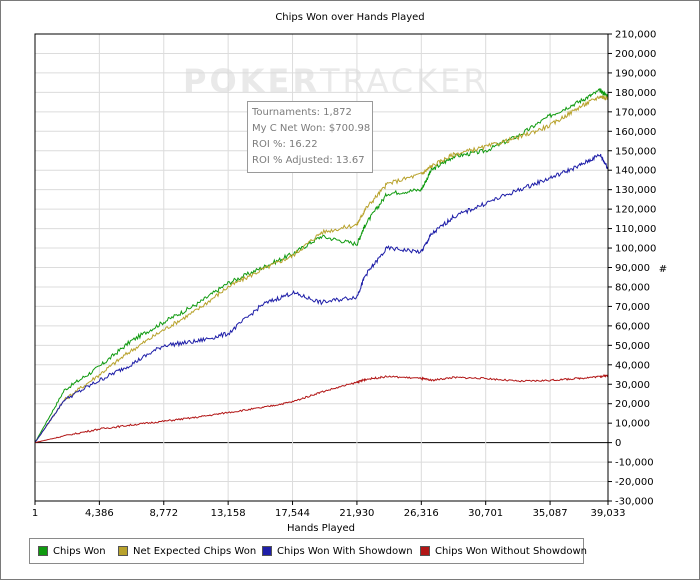  What do you see at coordinates (634, 463) in the screenshot?
I see `y-tick-label: -10,000` at bounding box center [634, 463].